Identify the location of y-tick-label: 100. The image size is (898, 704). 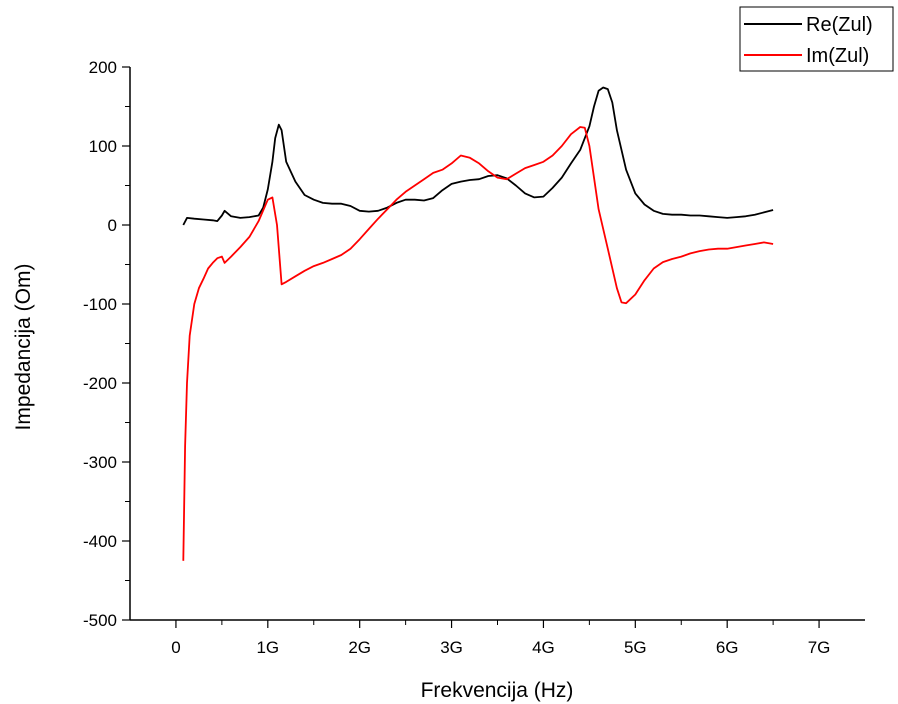
(103, 146).